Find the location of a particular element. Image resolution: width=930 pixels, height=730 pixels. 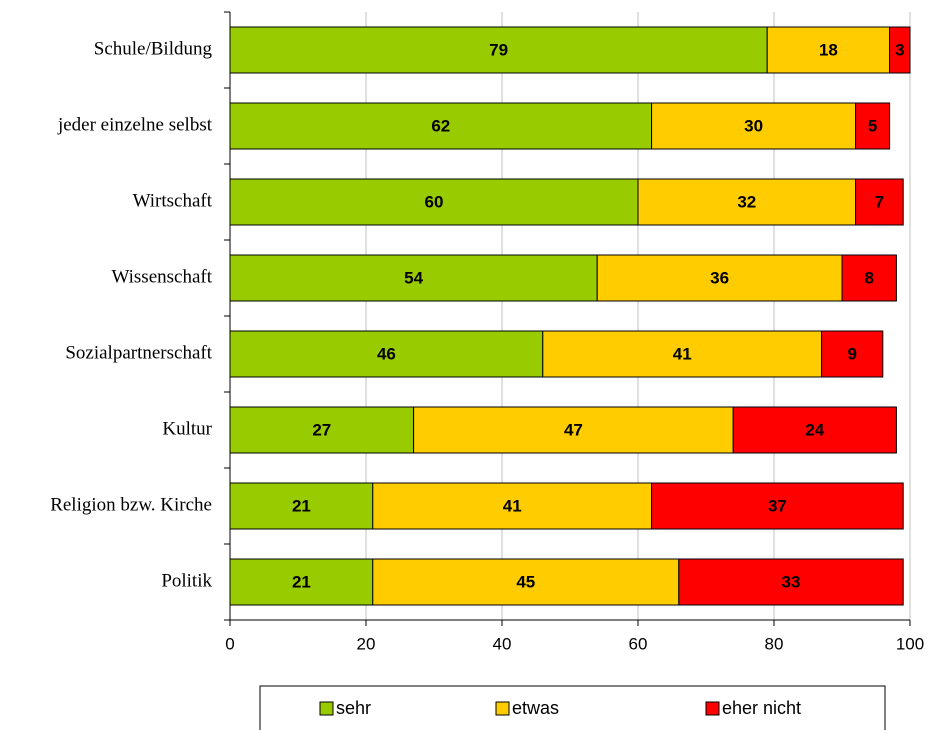

data-label: 9 is located at coordinates (851, 353).